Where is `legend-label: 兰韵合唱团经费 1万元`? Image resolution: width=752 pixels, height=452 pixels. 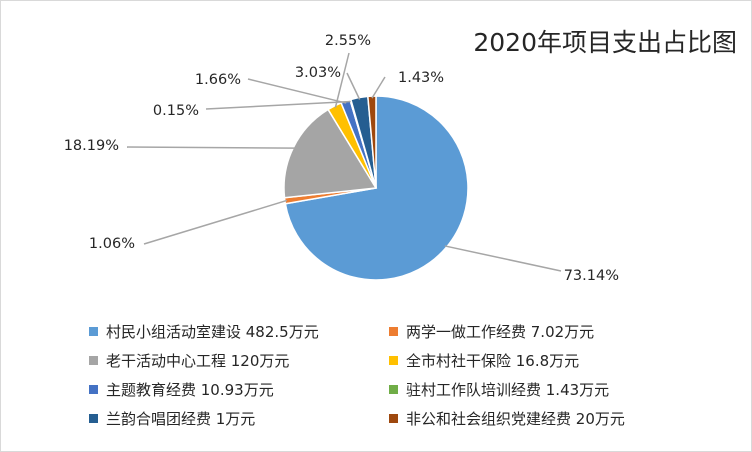 legend-label: 兰韵合唱团经费 1万元 is located at coordinates (181, 418).